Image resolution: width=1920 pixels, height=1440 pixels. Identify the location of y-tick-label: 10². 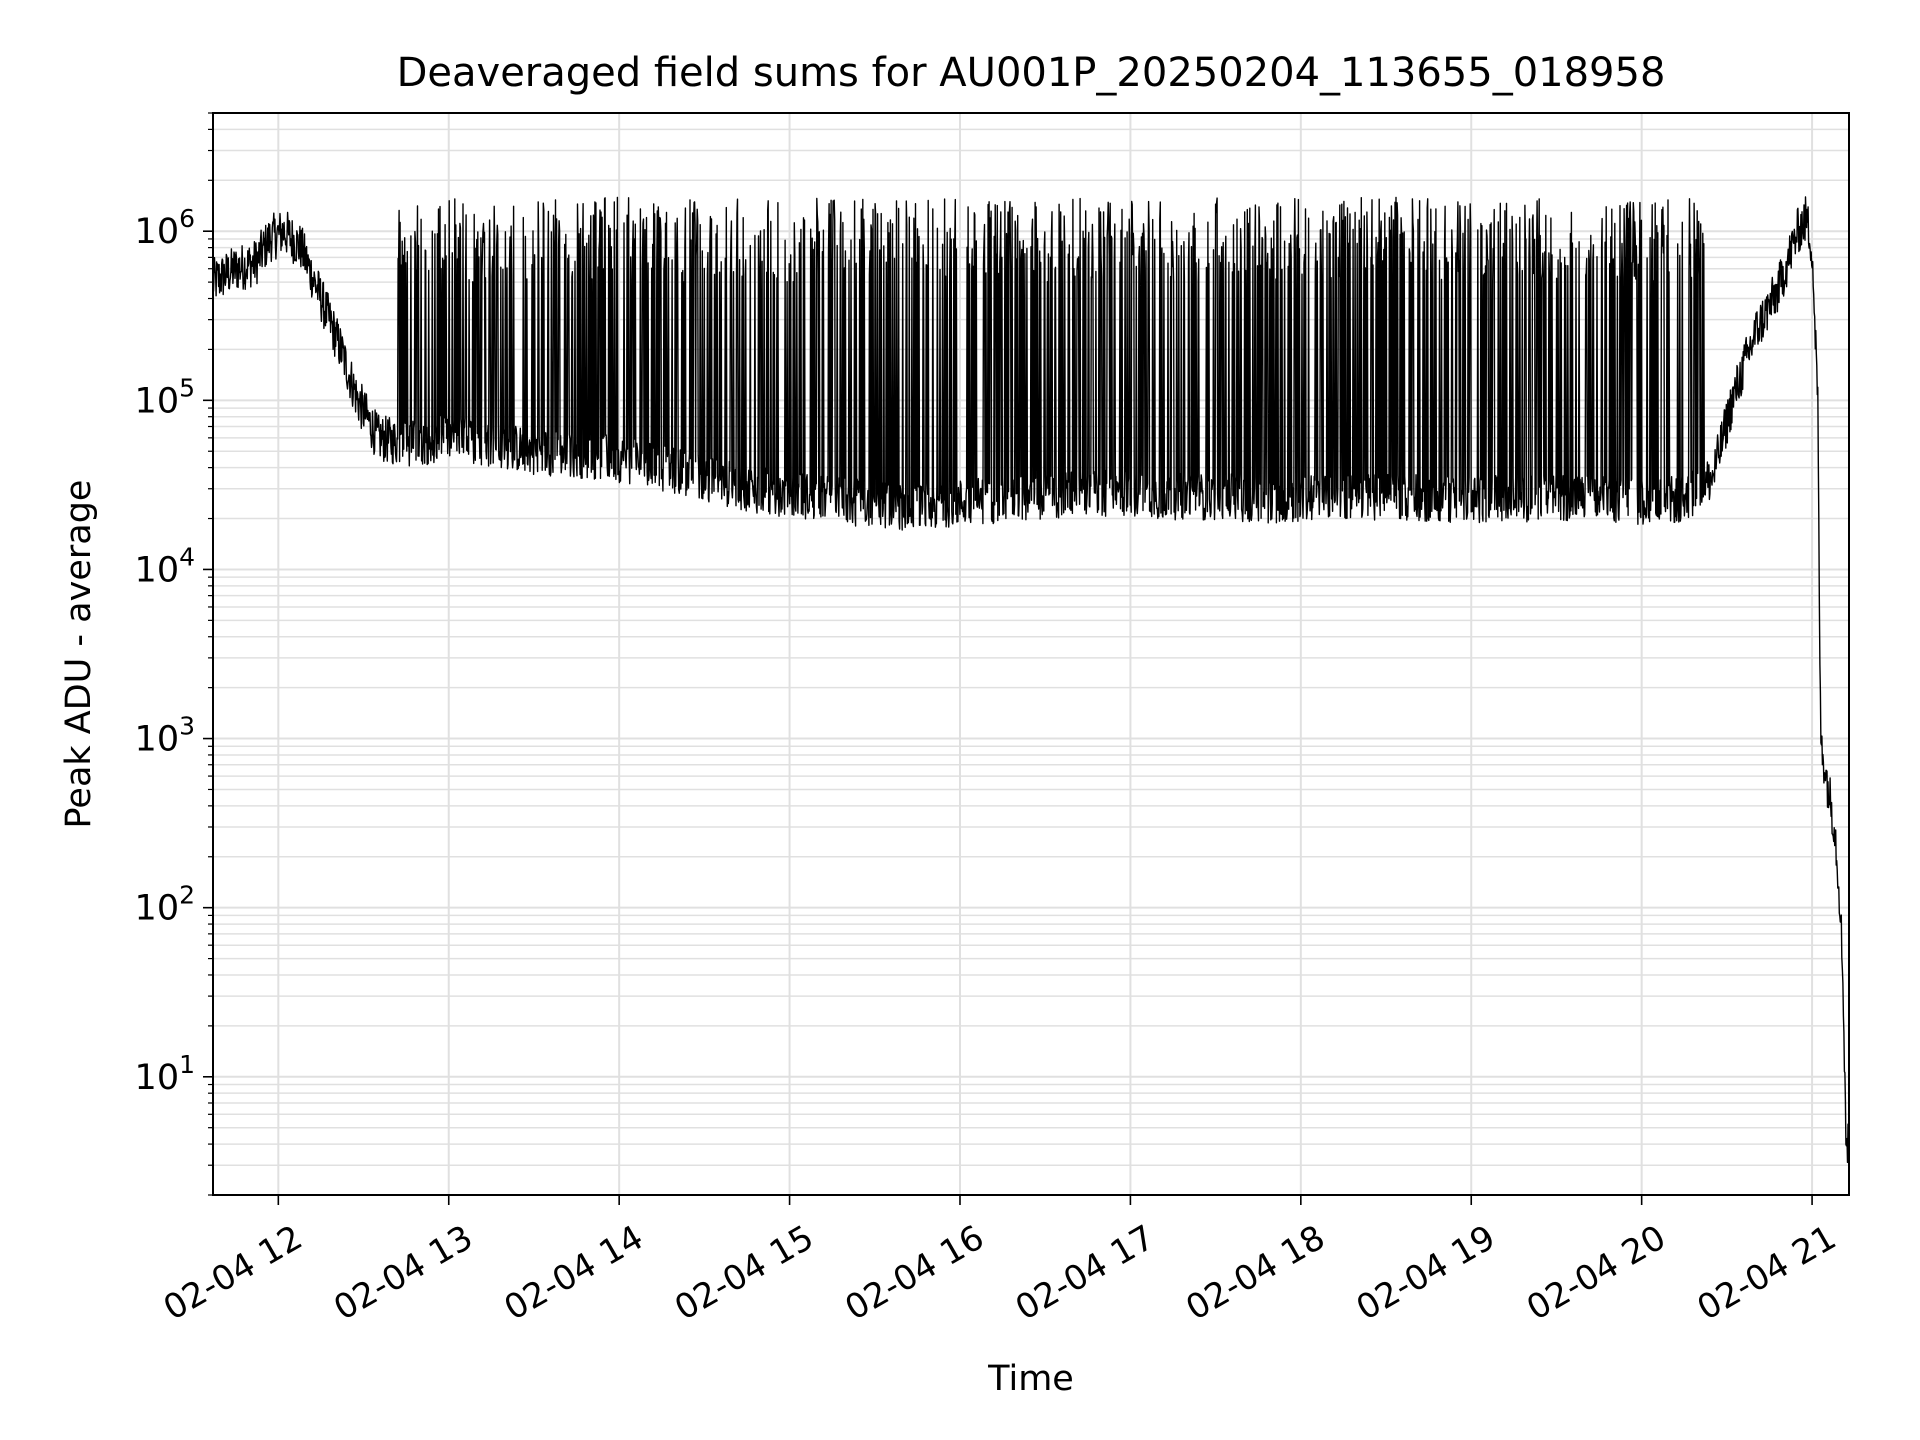
(165, 905).